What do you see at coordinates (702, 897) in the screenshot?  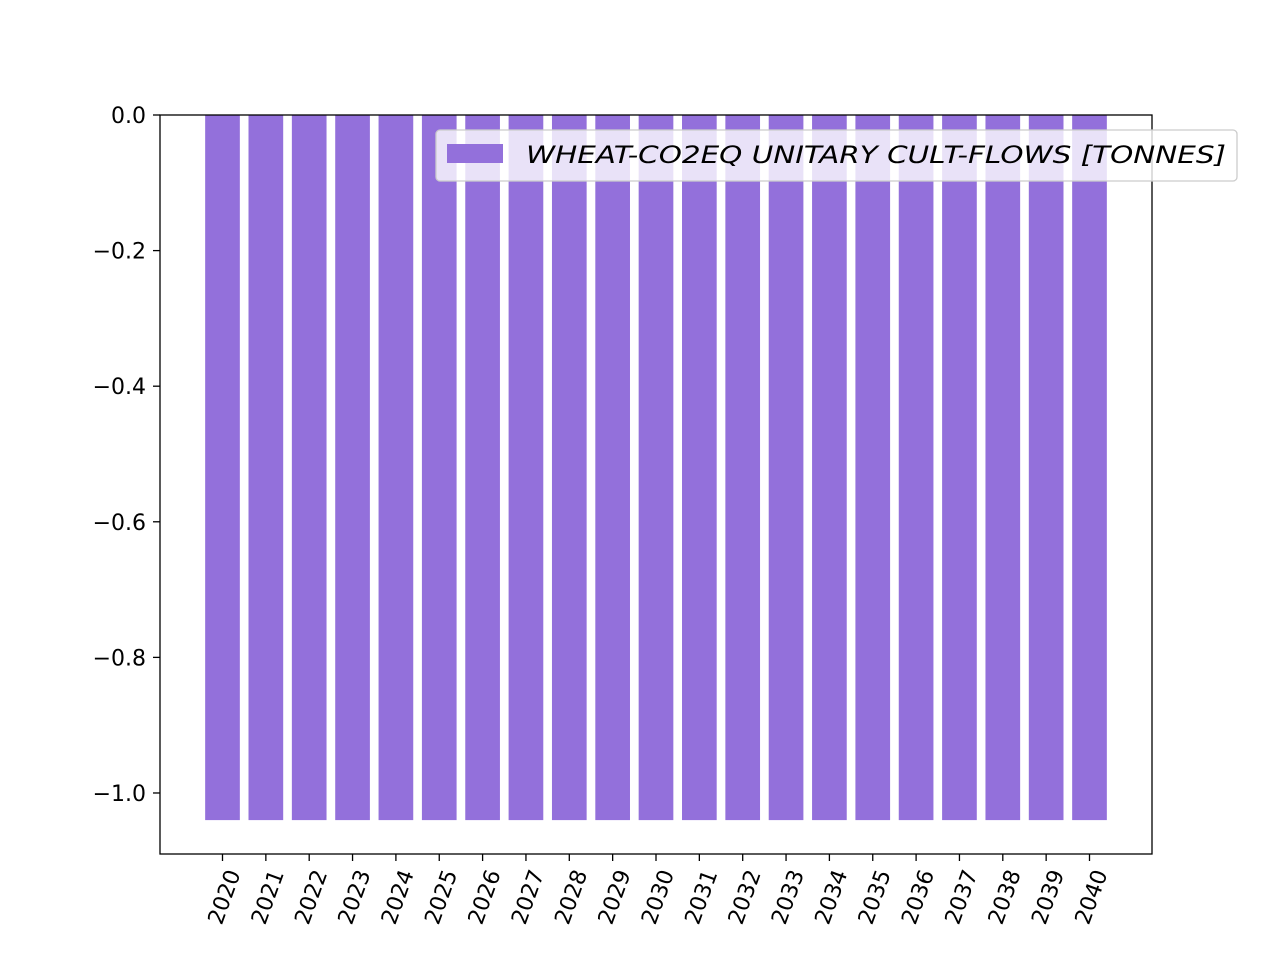 I see `x-tick-label-2031: 2031` at bounding box center [702, 897].